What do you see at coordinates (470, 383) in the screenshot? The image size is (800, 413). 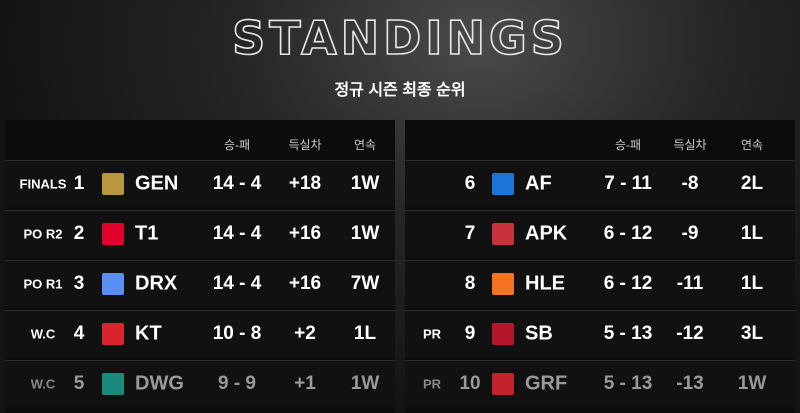 I see `rank: 10` at bounding box center [470, 383].